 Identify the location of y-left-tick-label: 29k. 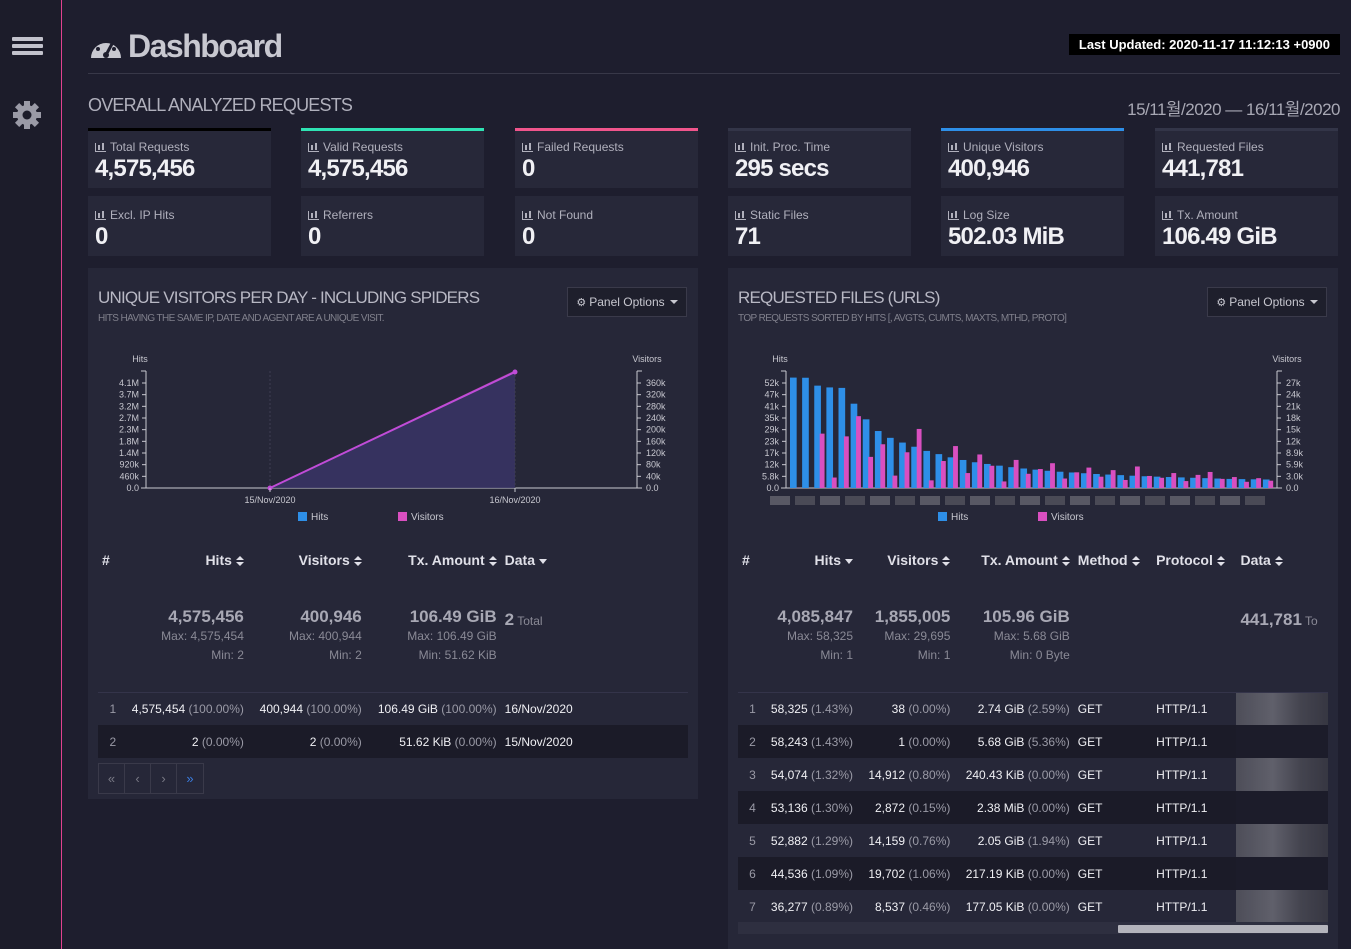
(771, 430).